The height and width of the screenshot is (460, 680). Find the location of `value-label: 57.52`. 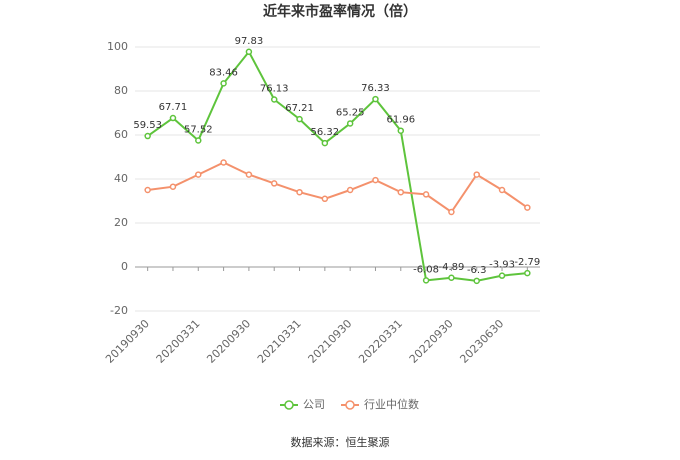

value-label: 57.52 is located at coordinates (198, 129).